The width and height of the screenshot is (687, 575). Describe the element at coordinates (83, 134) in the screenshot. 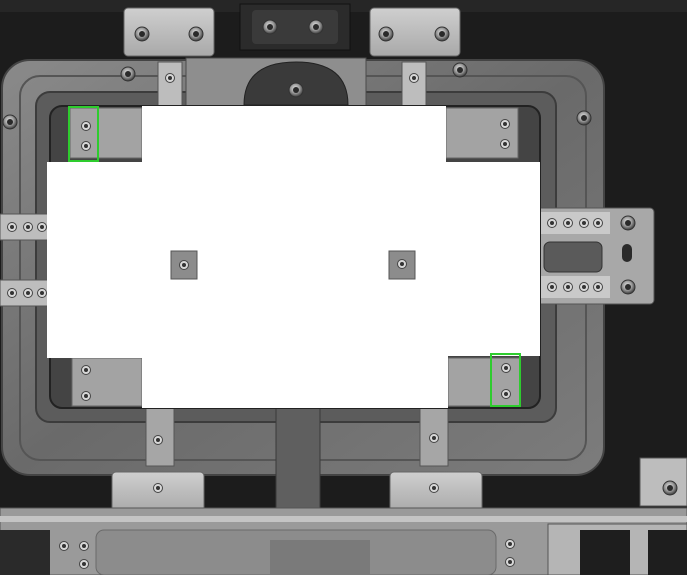

I see `detection-box-top-left` at that location.